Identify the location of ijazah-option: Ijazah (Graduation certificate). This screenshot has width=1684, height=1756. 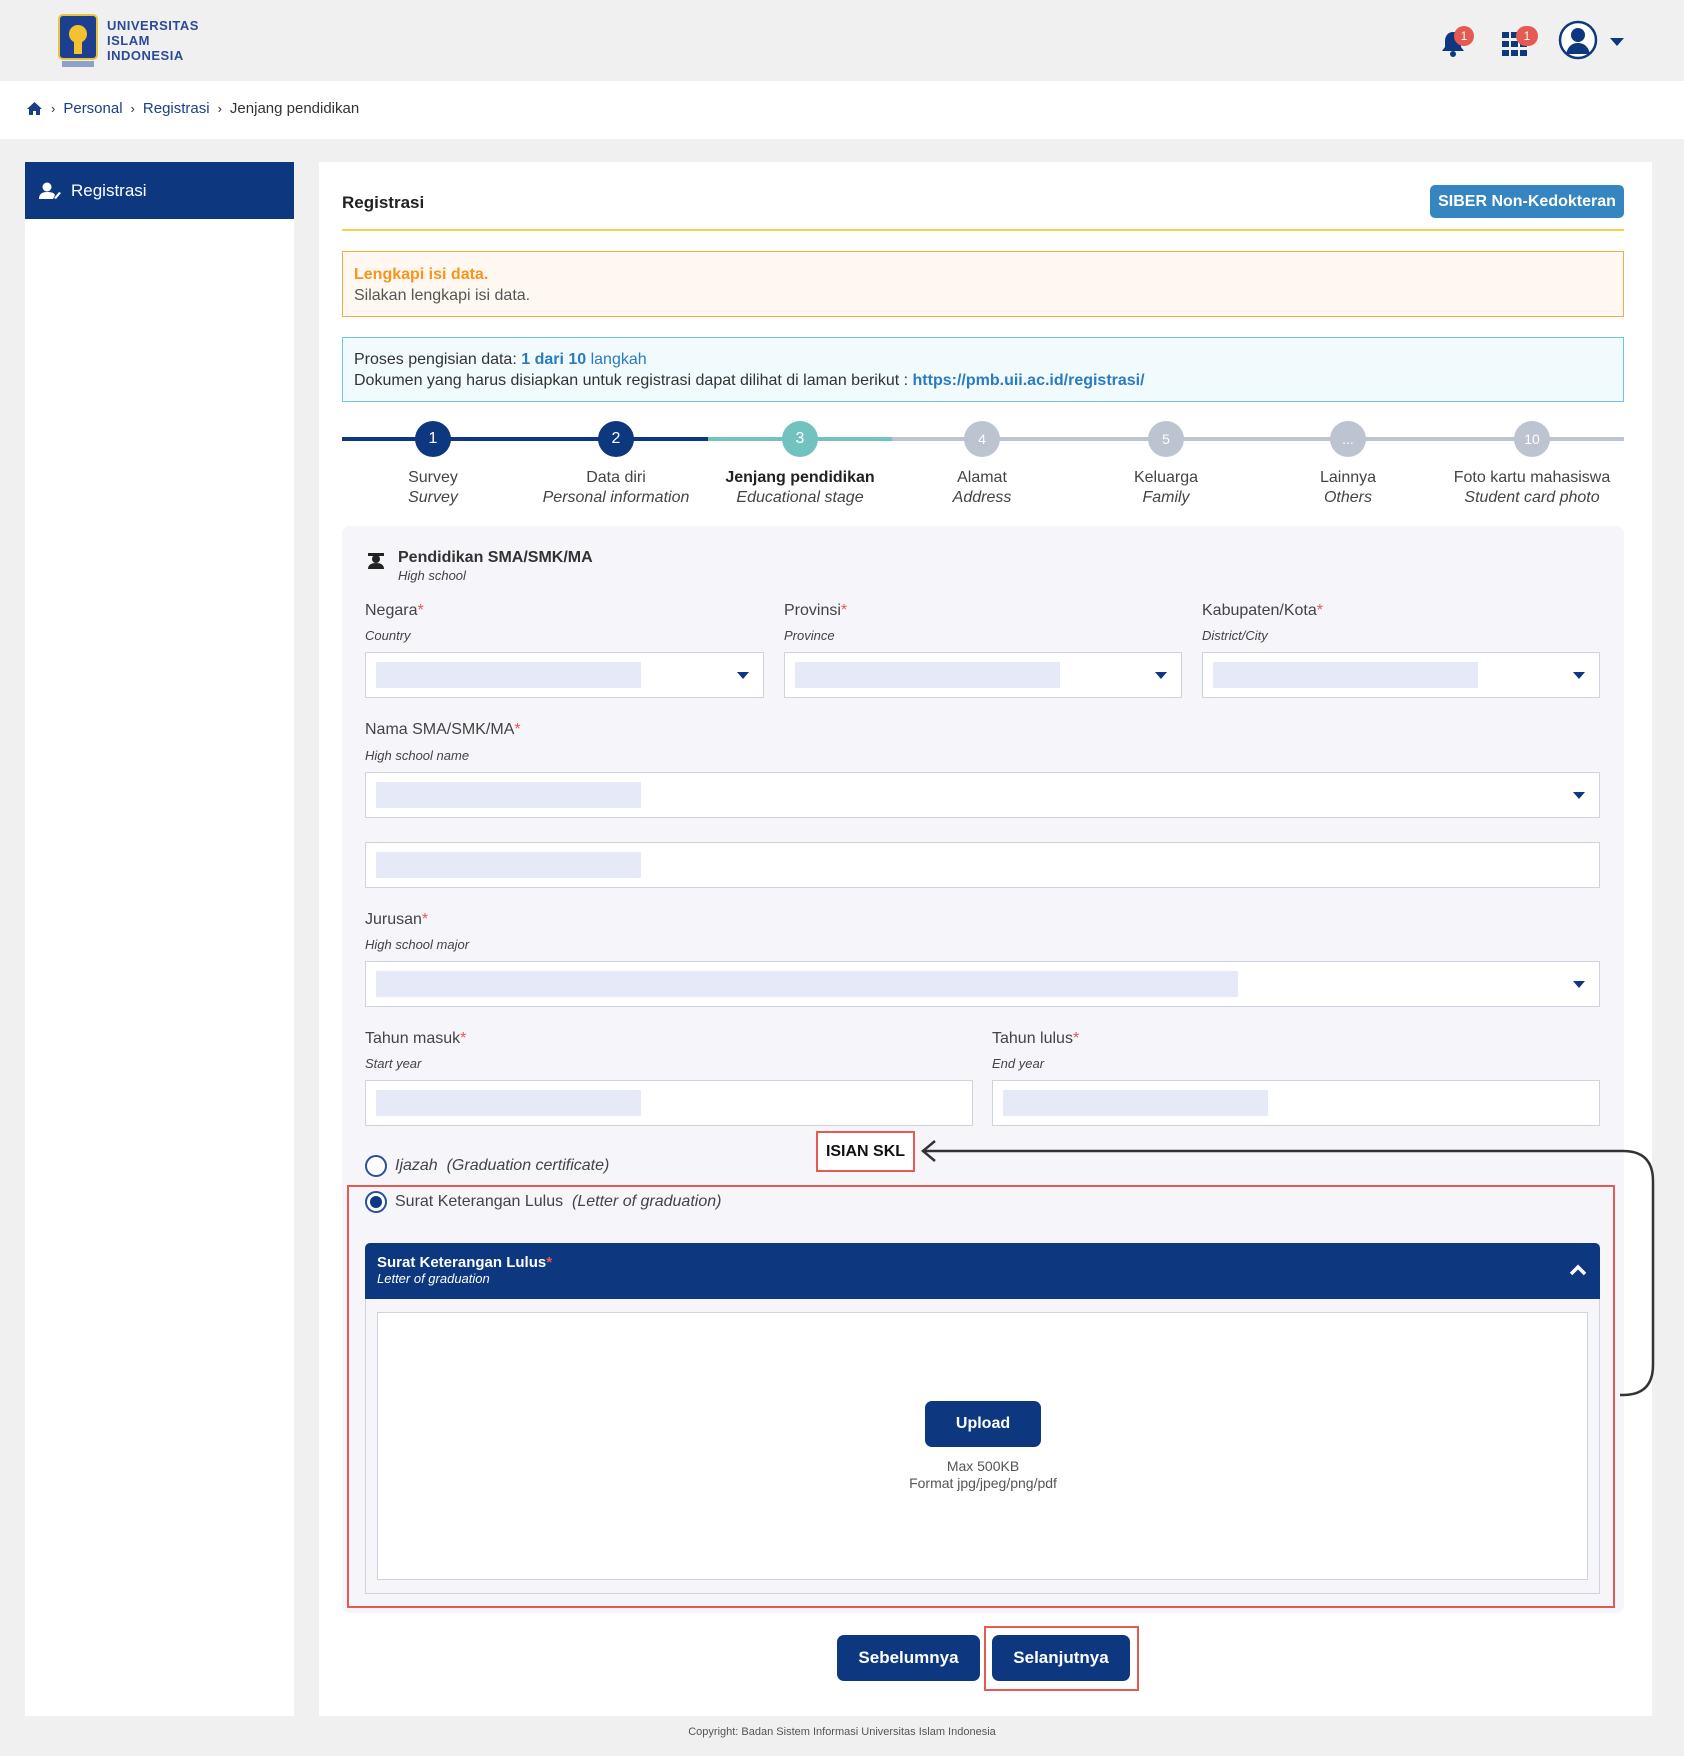
(502, 1166).